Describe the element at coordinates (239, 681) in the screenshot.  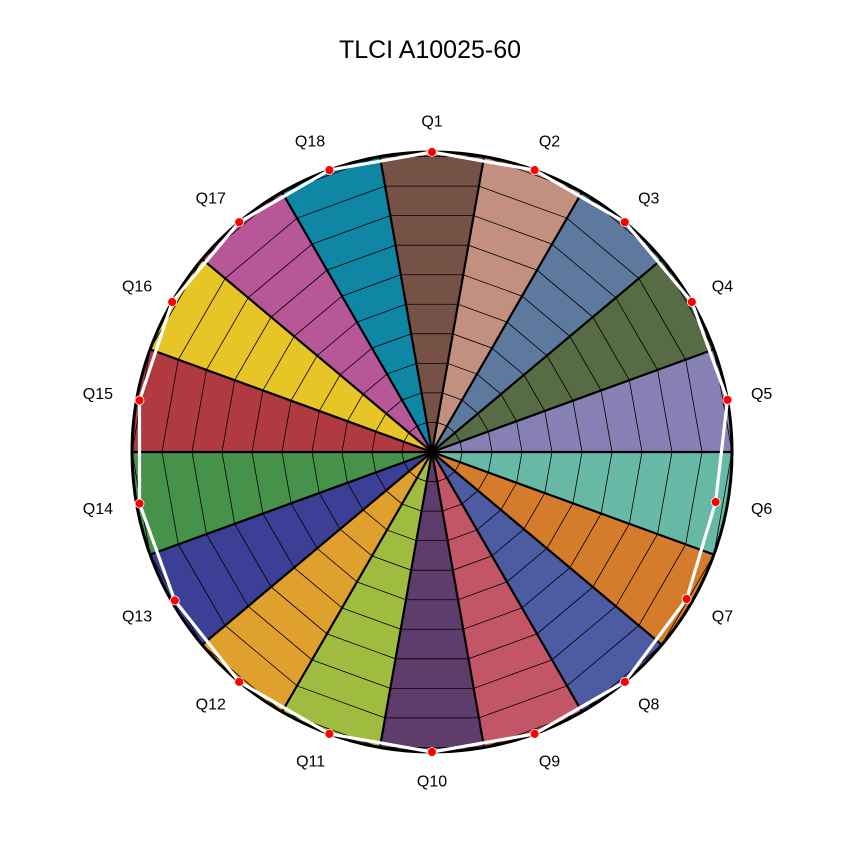
I see `marker-q12` at that location.